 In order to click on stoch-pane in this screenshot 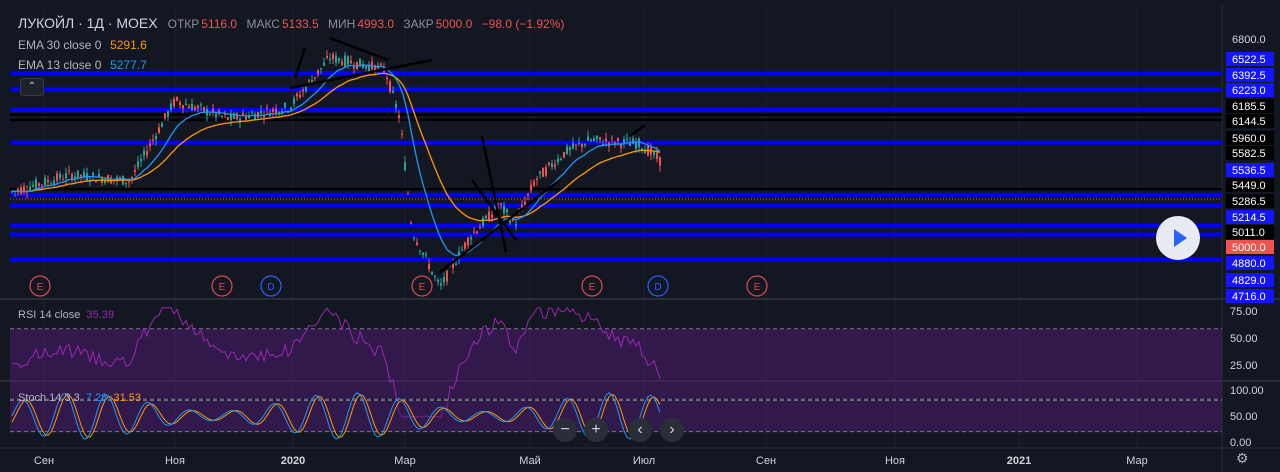, I will do `click(616, 416)`.